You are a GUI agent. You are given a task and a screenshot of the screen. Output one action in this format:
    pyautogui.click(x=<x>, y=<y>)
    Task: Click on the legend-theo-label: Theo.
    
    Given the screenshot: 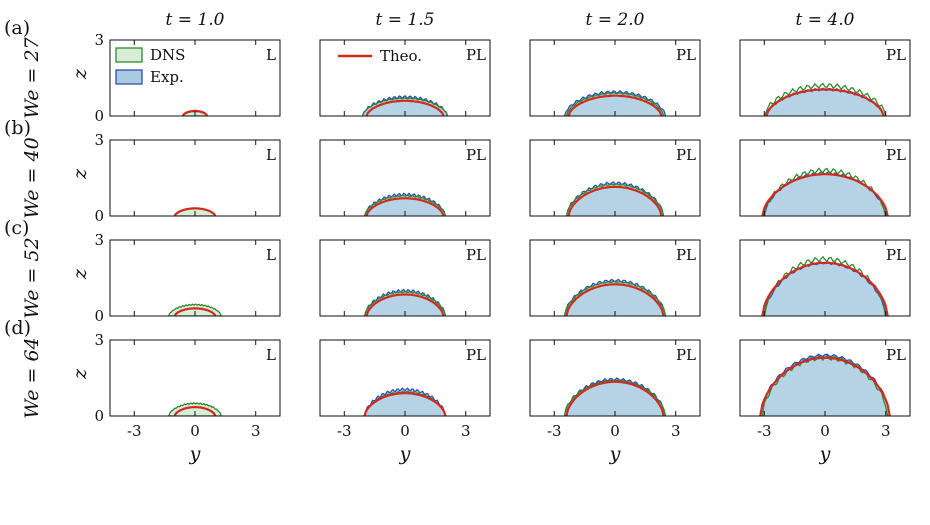 What is the action you would take?
    pyautogui.click(x=401, y=56)
    